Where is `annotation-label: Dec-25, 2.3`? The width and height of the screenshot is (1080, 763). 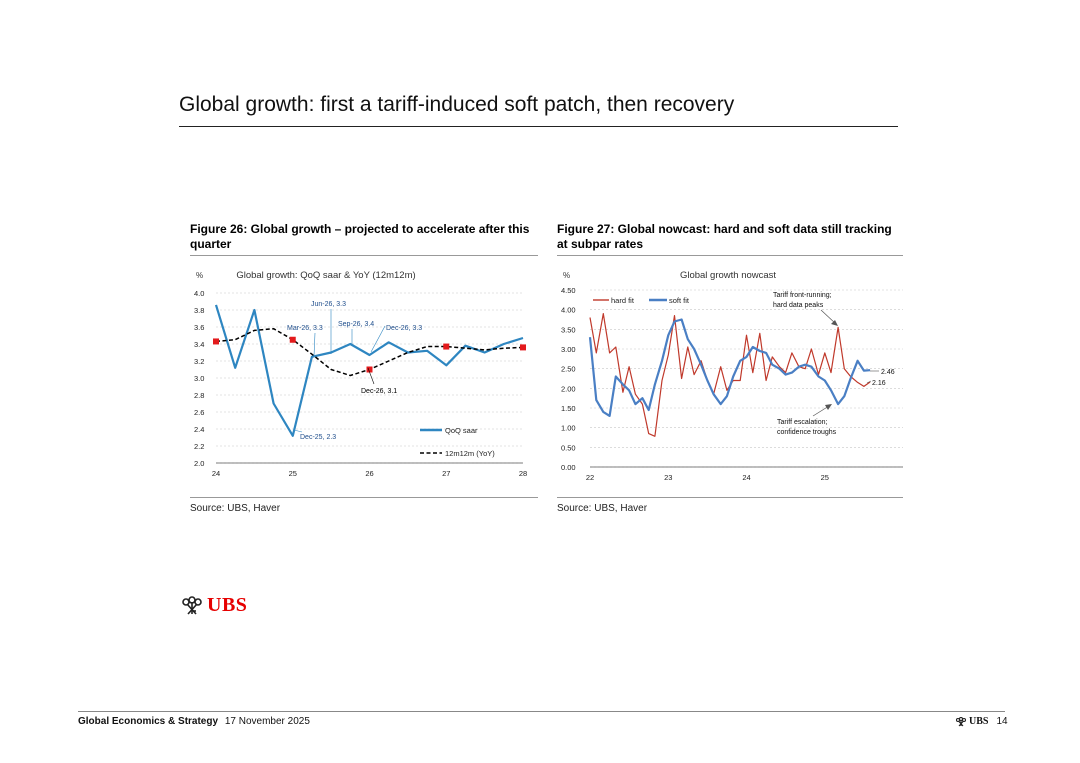 annotation-label: Dec-25, 2.3 is located at coordinates (318, 437).